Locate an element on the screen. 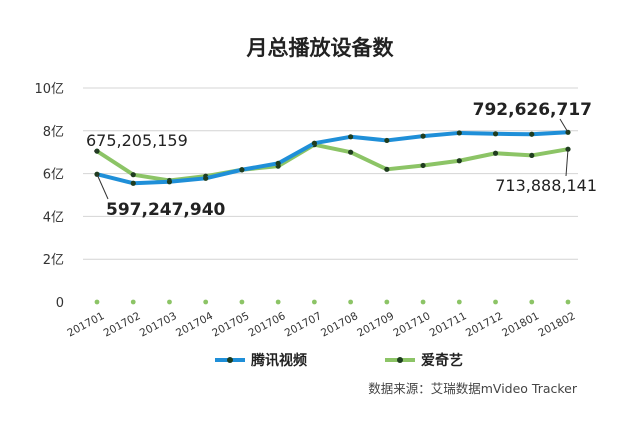 This screenshot has height=427, width=640. x-tick-label: 201712 is located at coordinates (484, 324).